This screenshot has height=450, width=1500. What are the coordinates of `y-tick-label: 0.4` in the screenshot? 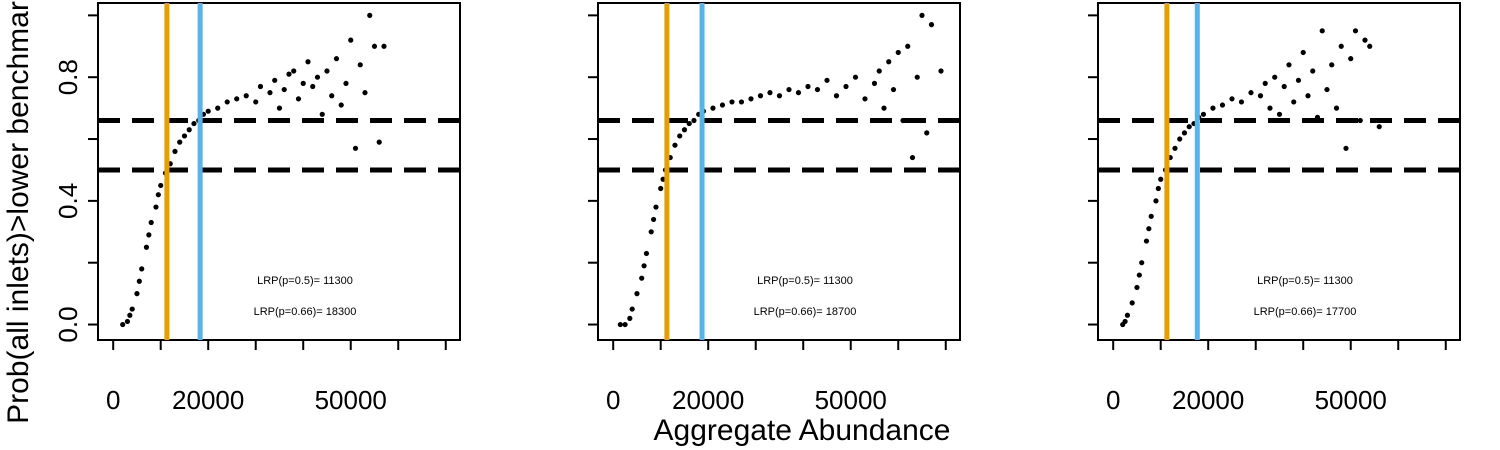 It's located at (68, 201).